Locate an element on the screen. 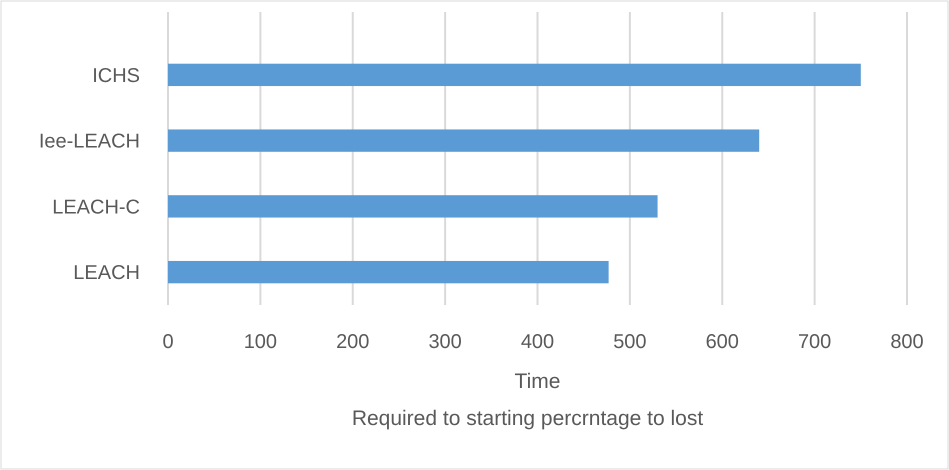 The height and width of the screenshot is (470, 949). x-tick-label: 0 is located at coordinates (168, 342).